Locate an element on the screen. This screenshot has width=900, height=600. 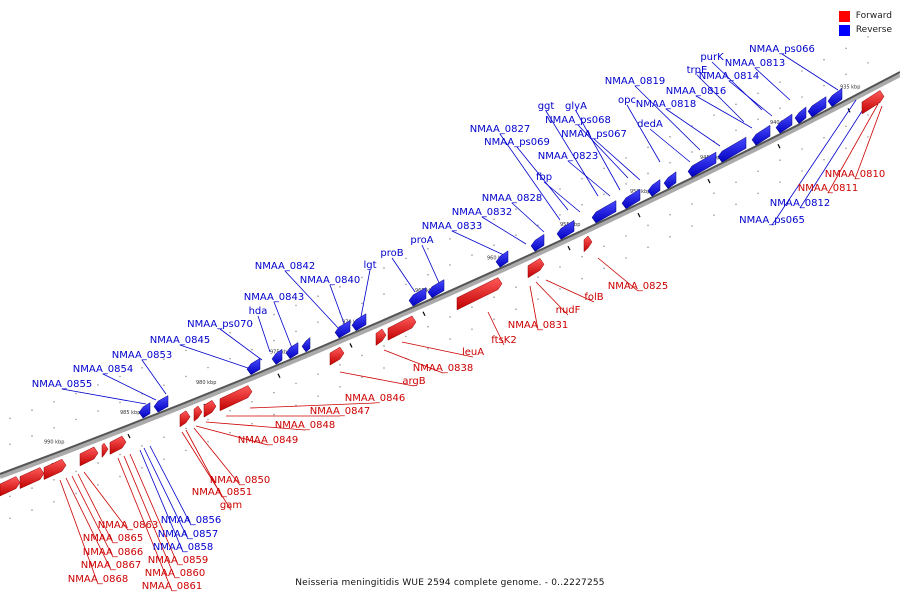
gene-label-nmaa-0838: NMAA_0838 is located at coordinates (443, 368).